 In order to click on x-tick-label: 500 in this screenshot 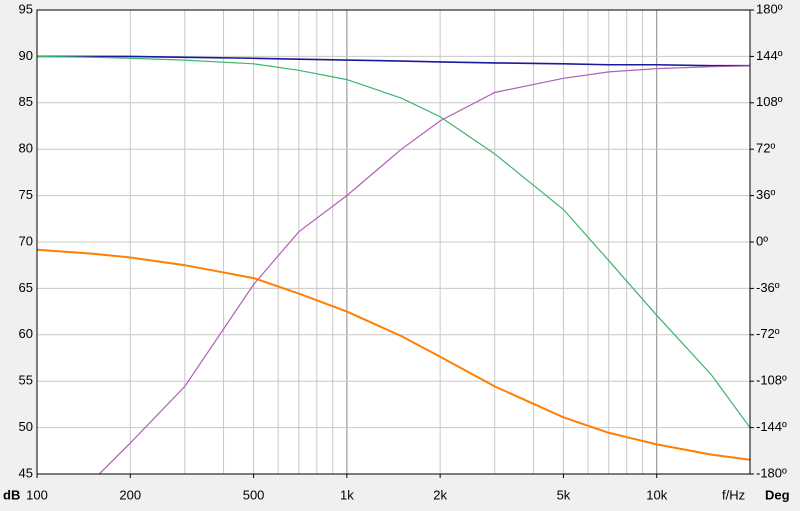, I will do `click(254, 494)`.